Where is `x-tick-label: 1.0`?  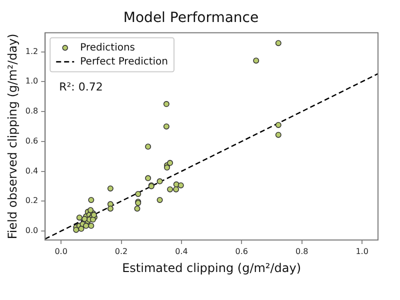 x-tick-label: 1.0 is located at coordinates (362, 251).